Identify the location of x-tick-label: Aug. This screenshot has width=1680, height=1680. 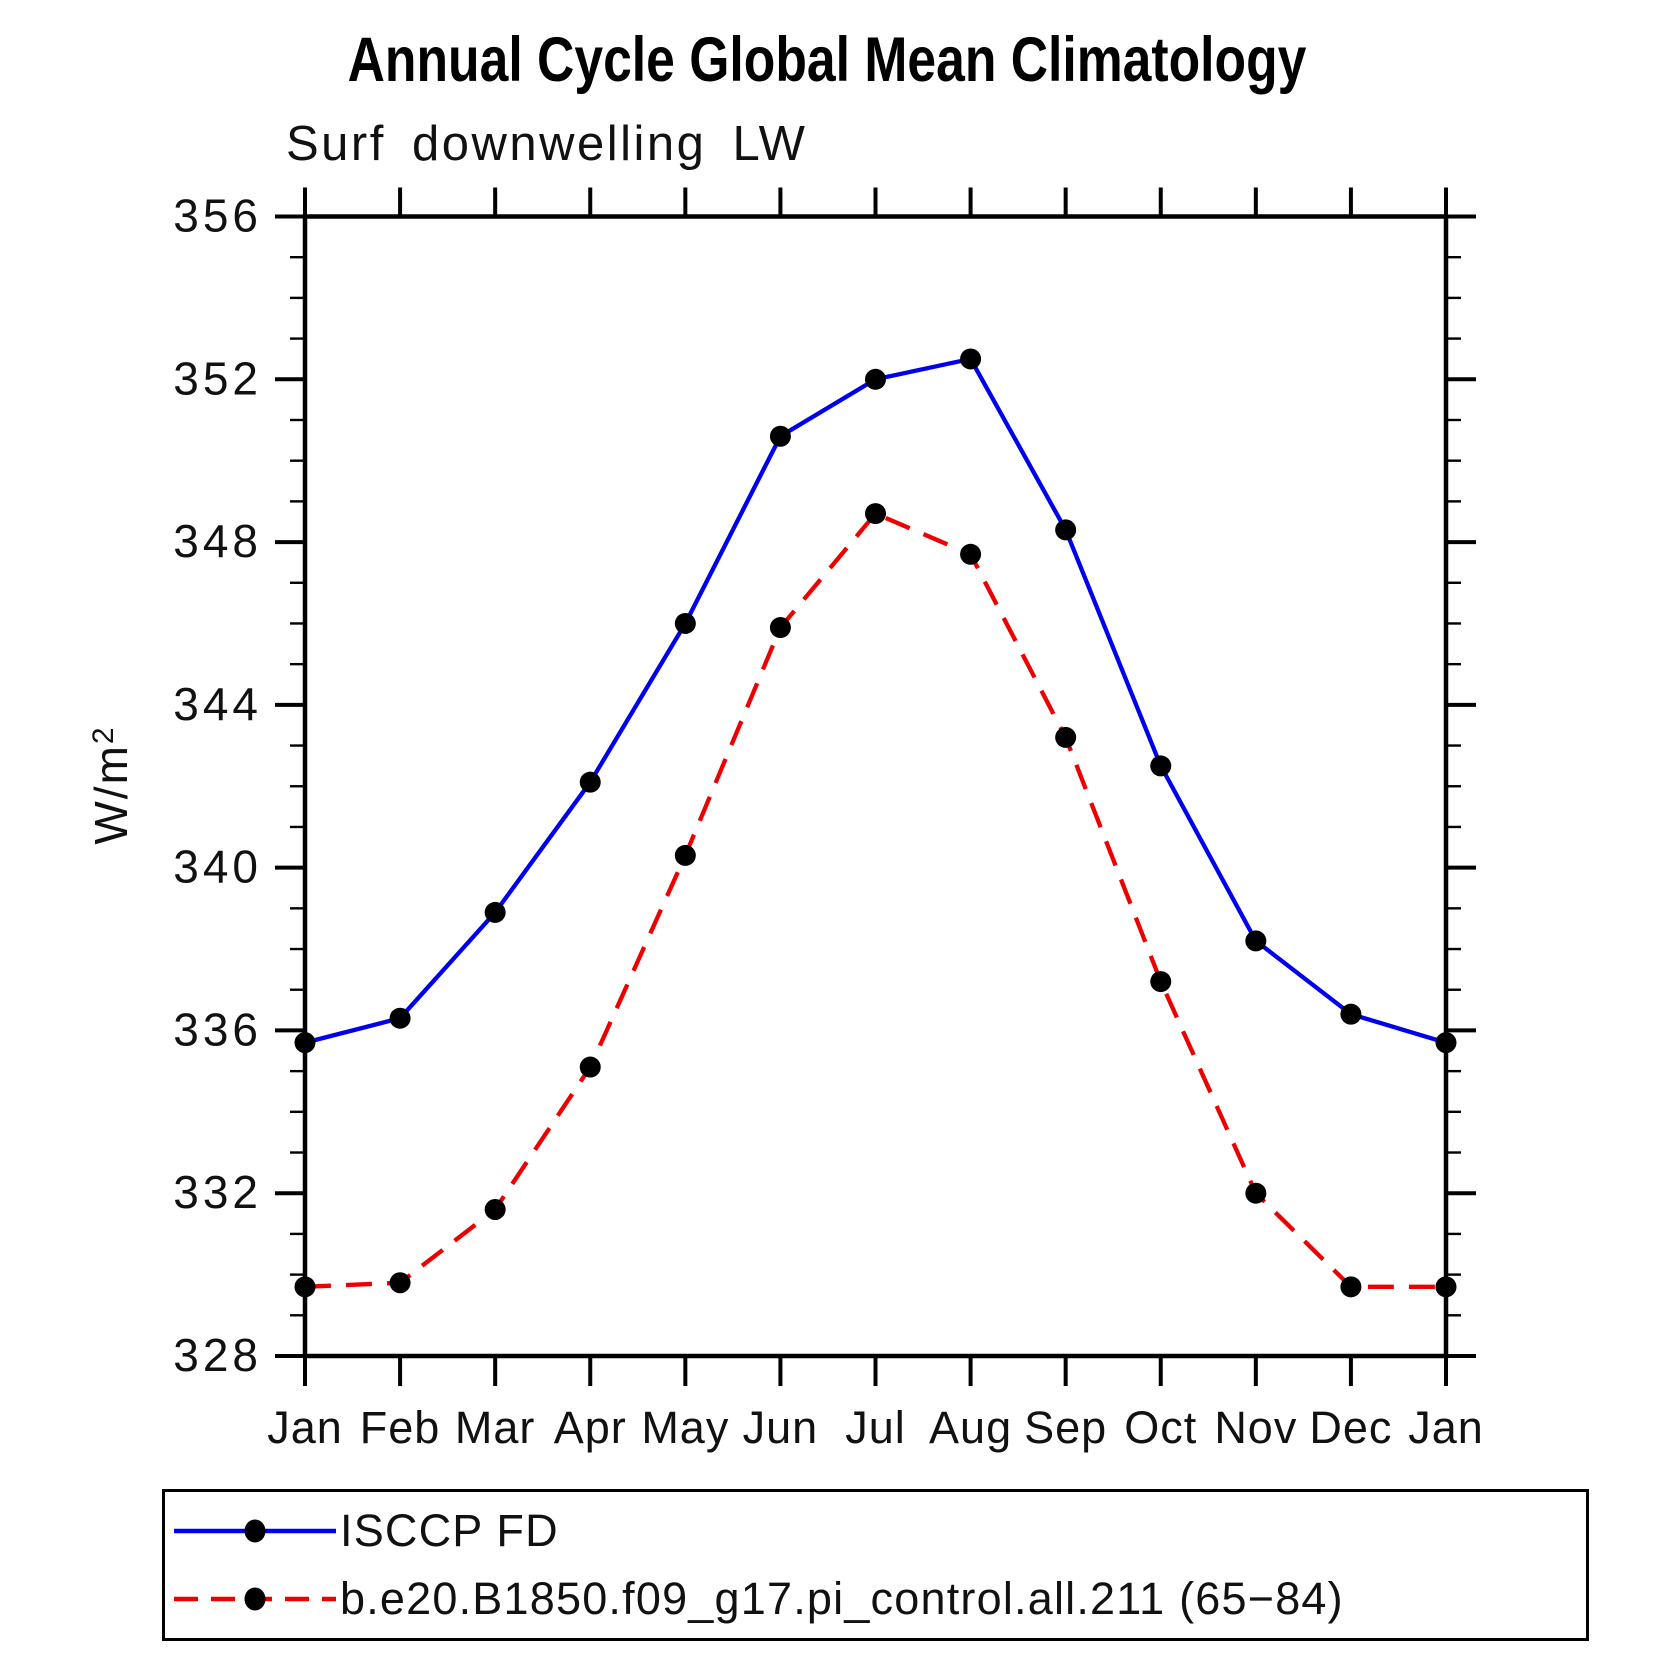
(970, 1427).